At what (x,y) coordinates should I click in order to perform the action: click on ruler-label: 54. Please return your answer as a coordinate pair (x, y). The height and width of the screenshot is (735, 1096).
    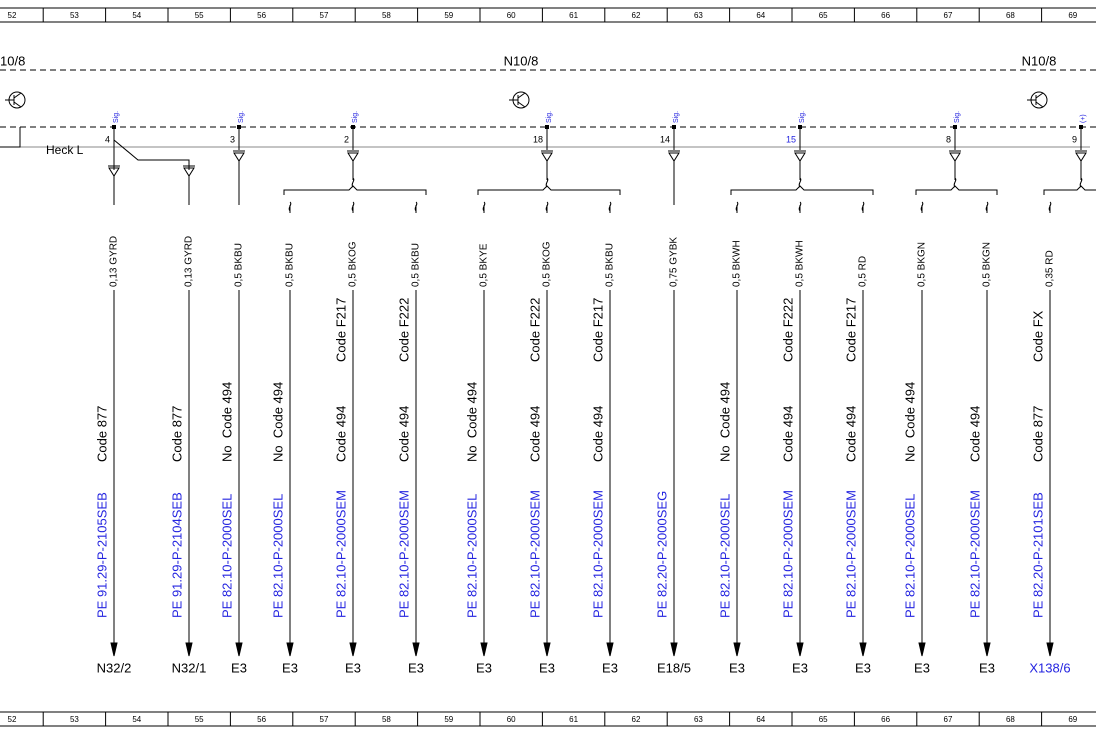
    Looking at the image, I should click on (136, 15).